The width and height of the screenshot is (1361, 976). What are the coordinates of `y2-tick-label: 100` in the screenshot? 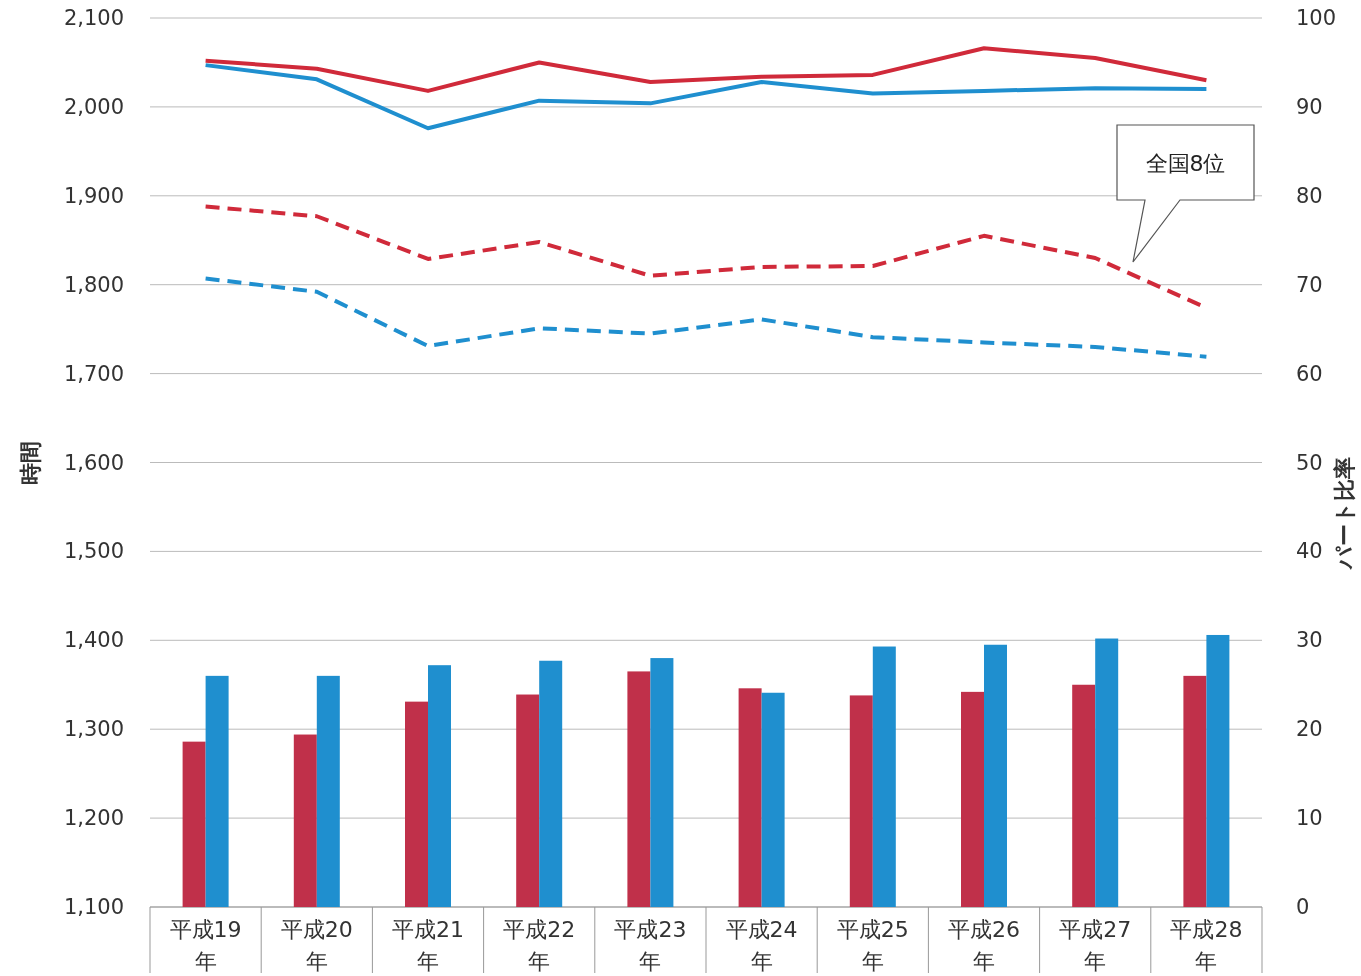 It's located at (1316, 18).